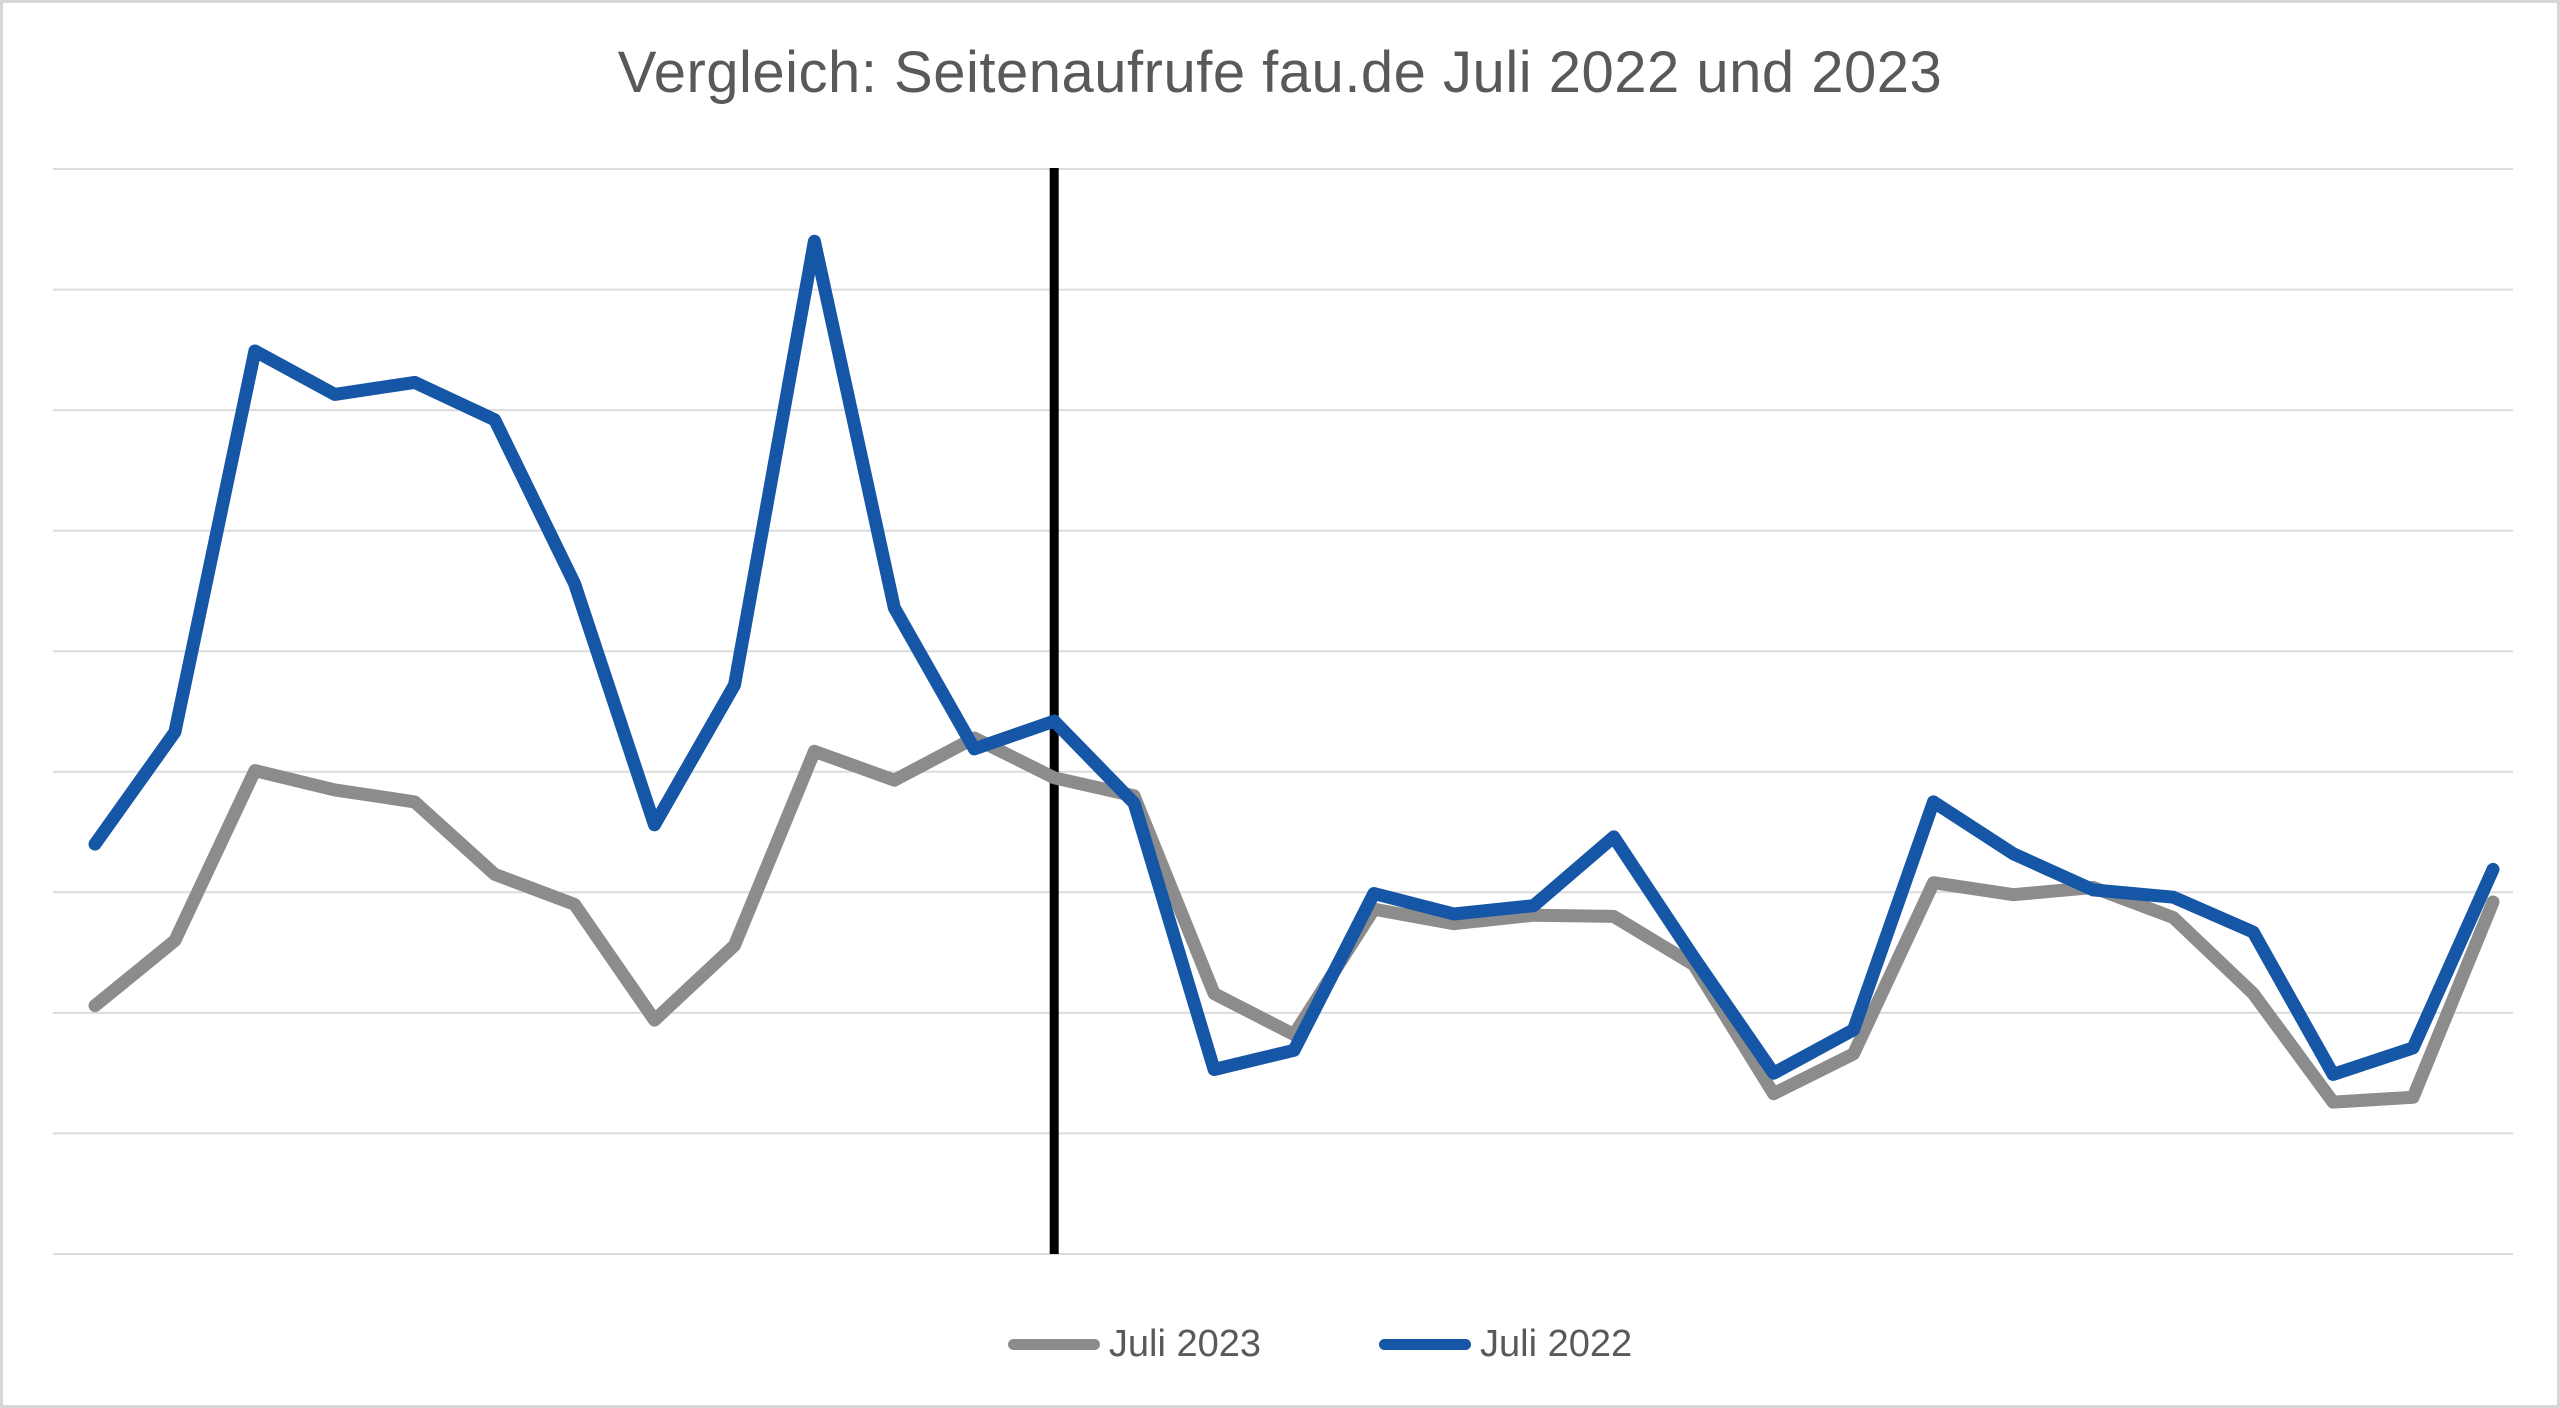 The width and height of the screenshot is (2560, 1408). I want to click on legend-label-juli-2022: Juli 2022, so click(1556, 1344).